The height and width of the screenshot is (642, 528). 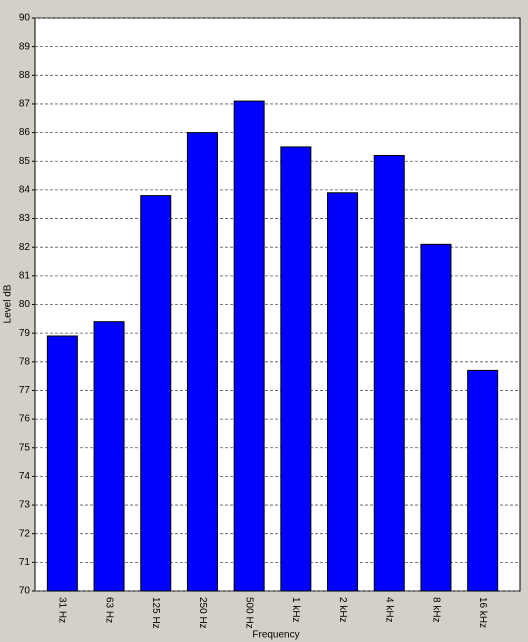 What do you see at coordinates (202, 613) in the screenshot?
I see `x-tick-label: 250 Hz` at bounding box center [202, 613].